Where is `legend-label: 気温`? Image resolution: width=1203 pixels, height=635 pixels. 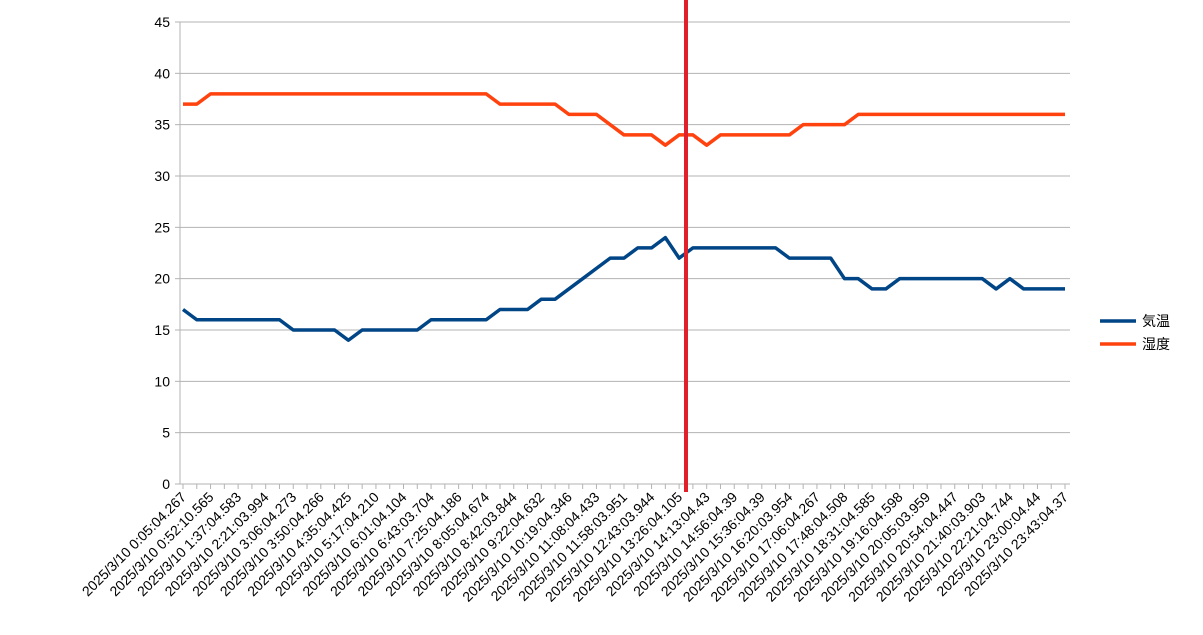 legend-label: 気温 is located at coordinates (1156, 321).